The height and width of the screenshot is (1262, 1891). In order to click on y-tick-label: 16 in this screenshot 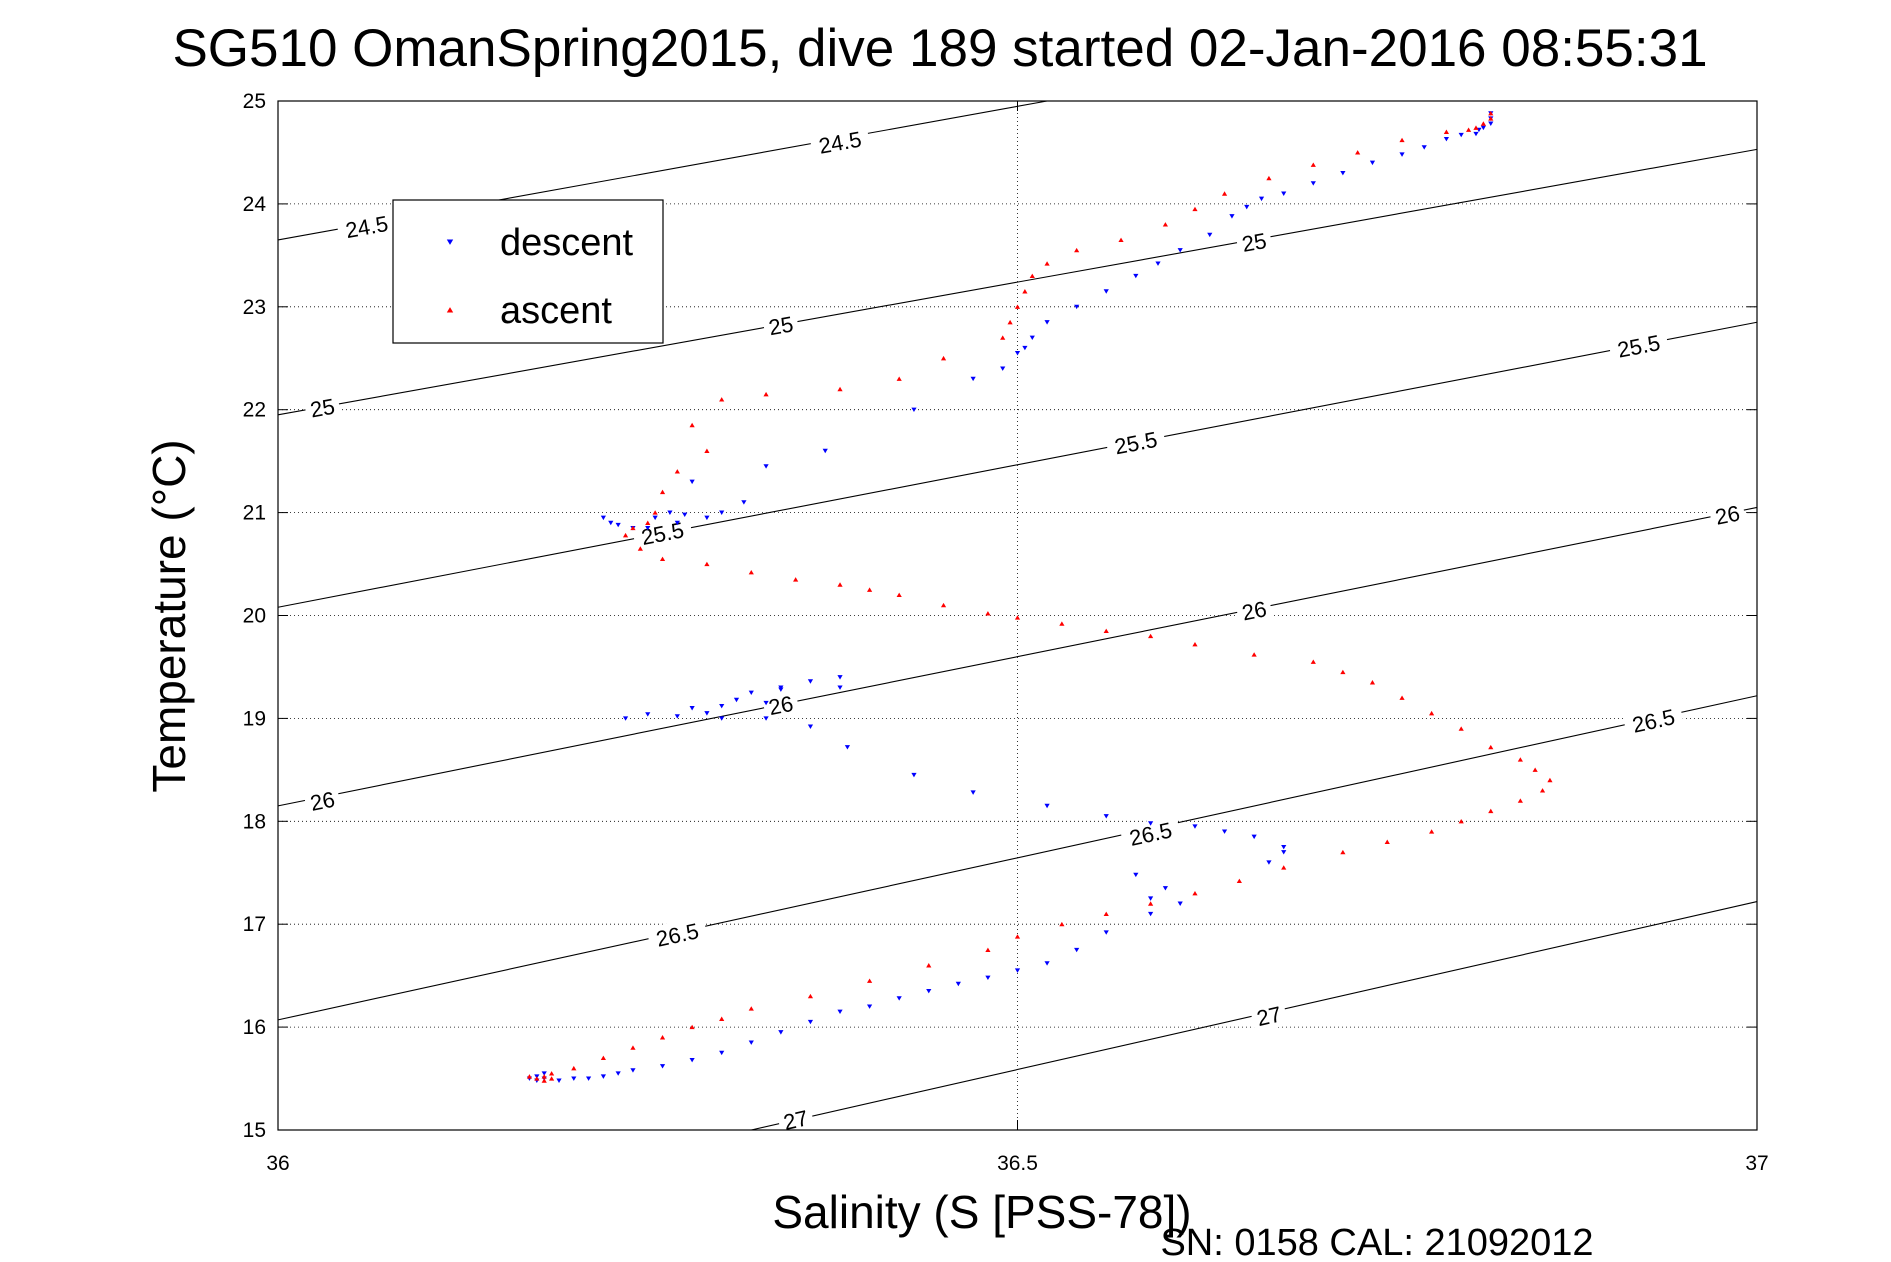, I will do `click(254, 1027)`.